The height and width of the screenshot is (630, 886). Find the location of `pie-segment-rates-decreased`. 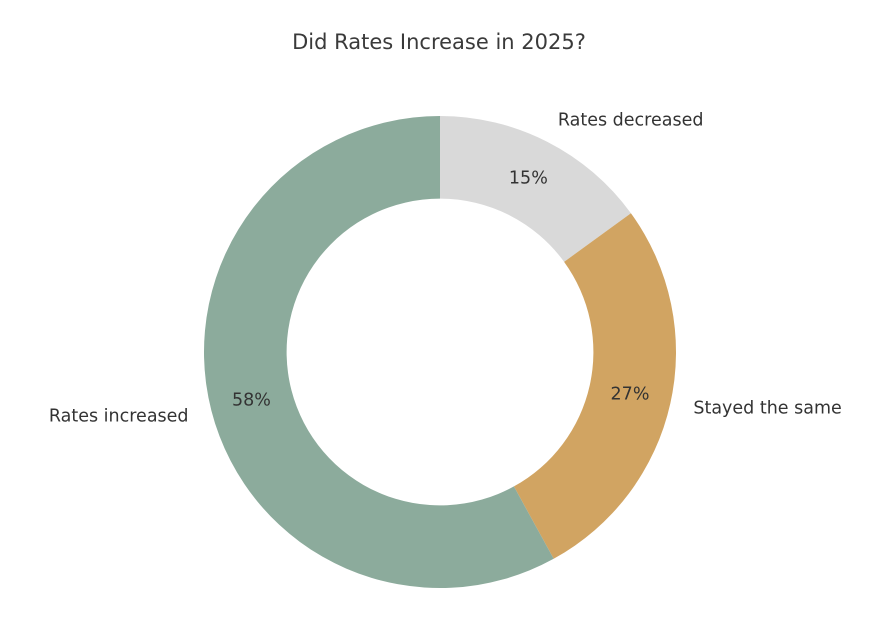

pie-segment-rates-decreased is located at coordinates (535, 189).